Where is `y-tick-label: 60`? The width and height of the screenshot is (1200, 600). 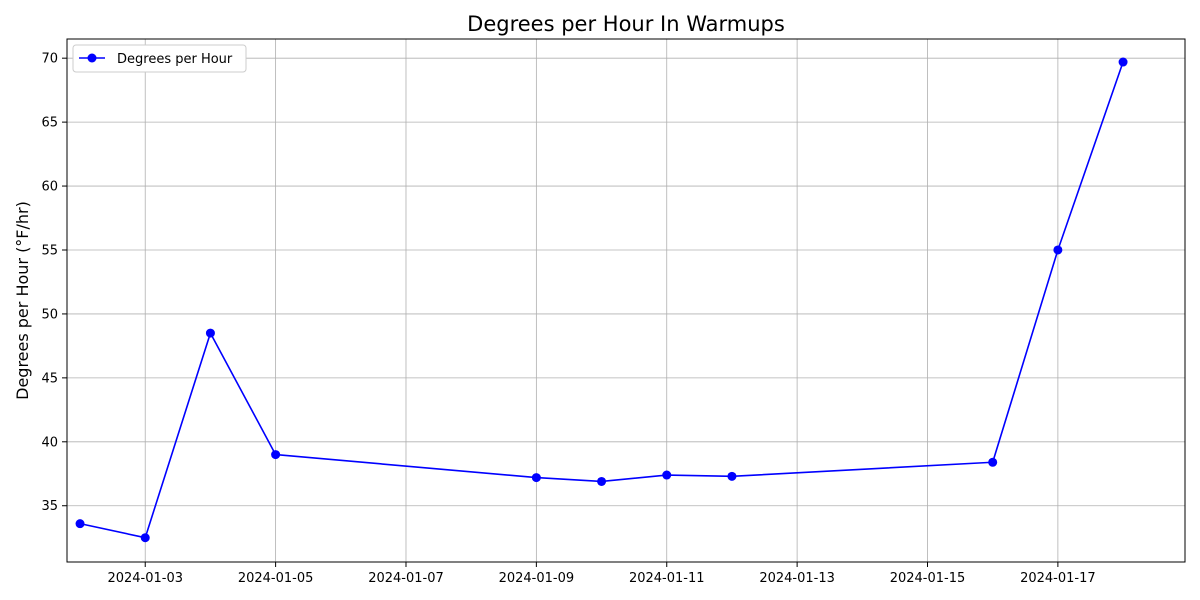 y-tick-label: 60 is located at coordinates (49, 187).